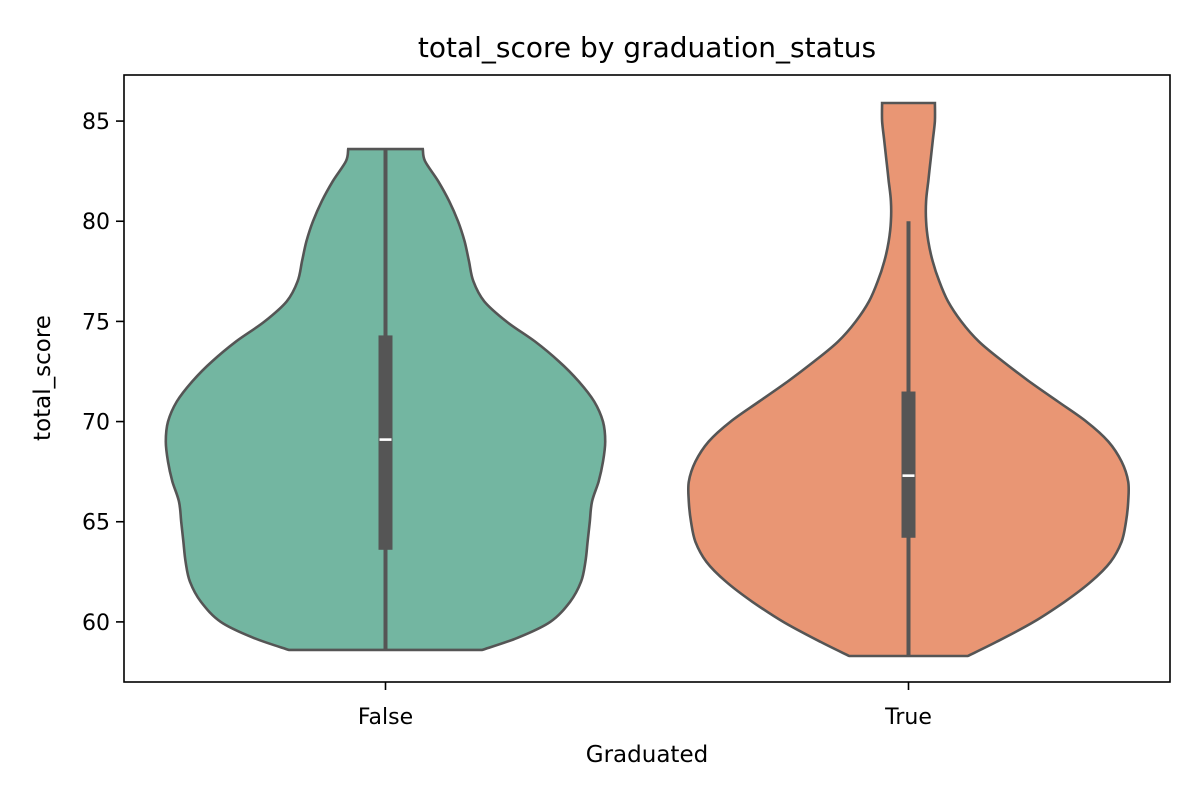 This screenshot has width=1200, height=800. Describe the element at coordinates (43, 378) in the screenshot. I see `y-axis-label: total_score` at that location.